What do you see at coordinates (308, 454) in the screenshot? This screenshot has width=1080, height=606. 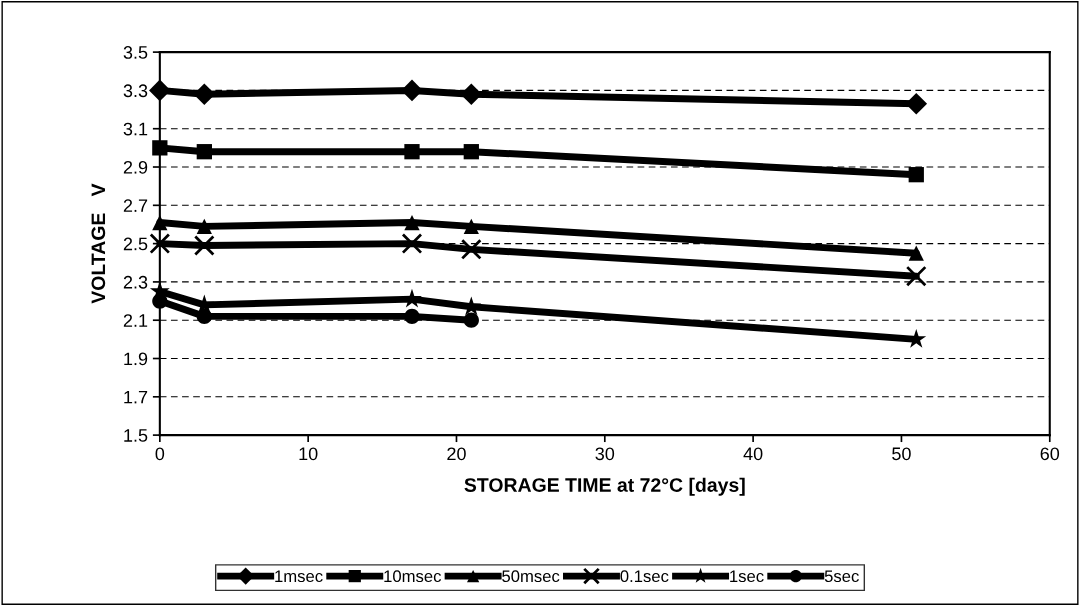 I see `x-tick-label: 10` at bounding box center [308, 454].